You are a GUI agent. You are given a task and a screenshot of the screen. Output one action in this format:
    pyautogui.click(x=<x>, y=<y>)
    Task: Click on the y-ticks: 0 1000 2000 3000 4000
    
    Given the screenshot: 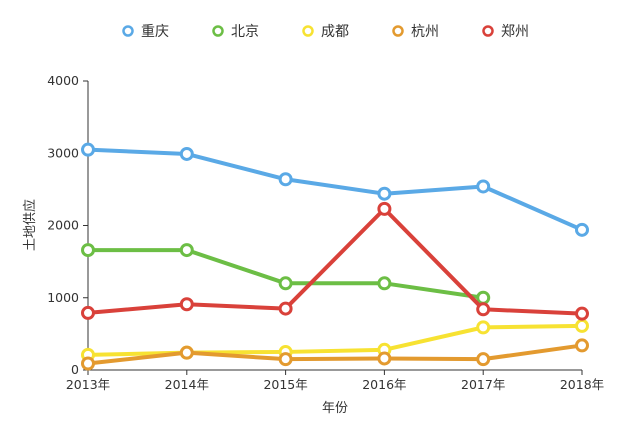 What is the action you would take?
    pyautogui.click(x=67, y=225)
    